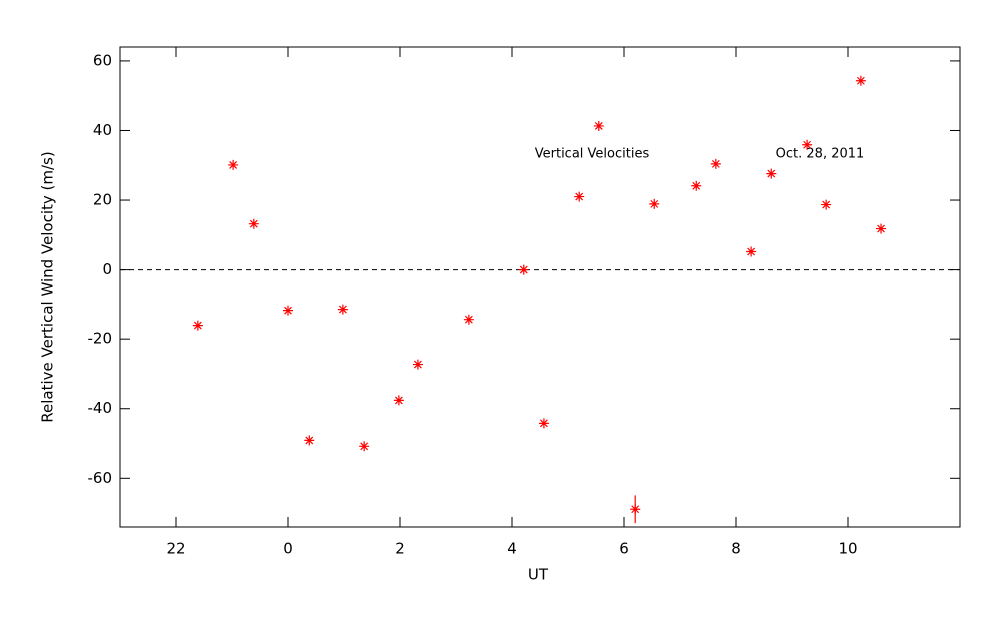 The width and height of the screenshot is (1000, 625). I want to click on y-tick-label: 20, so click(102, 200).